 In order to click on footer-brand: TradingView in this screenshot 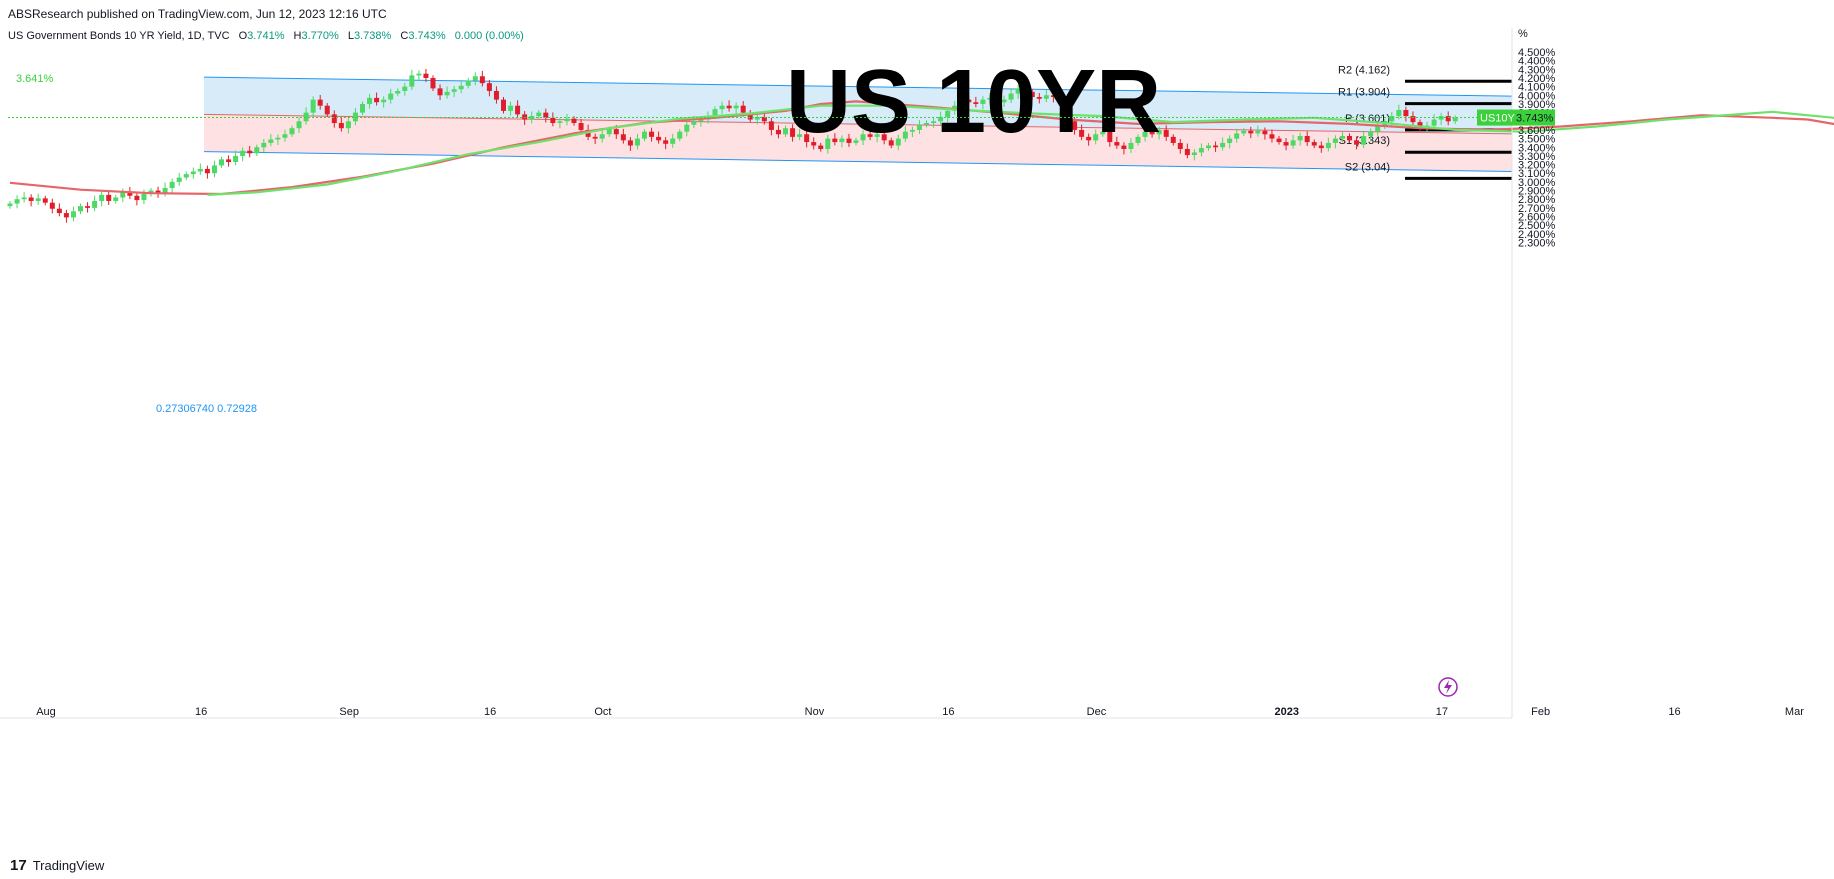, I will do `click(68, 865)`.